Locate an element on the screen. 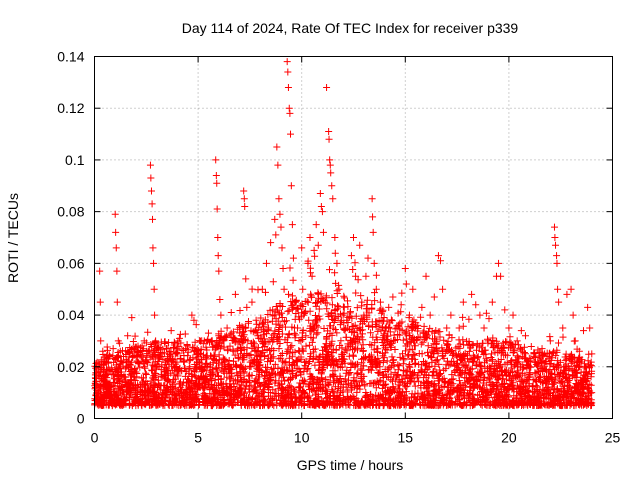 The width and height of the screenshot is (640, 480). x-tick-labels: 0 5 10 15 20 25 is located at coordinates (356, 438).